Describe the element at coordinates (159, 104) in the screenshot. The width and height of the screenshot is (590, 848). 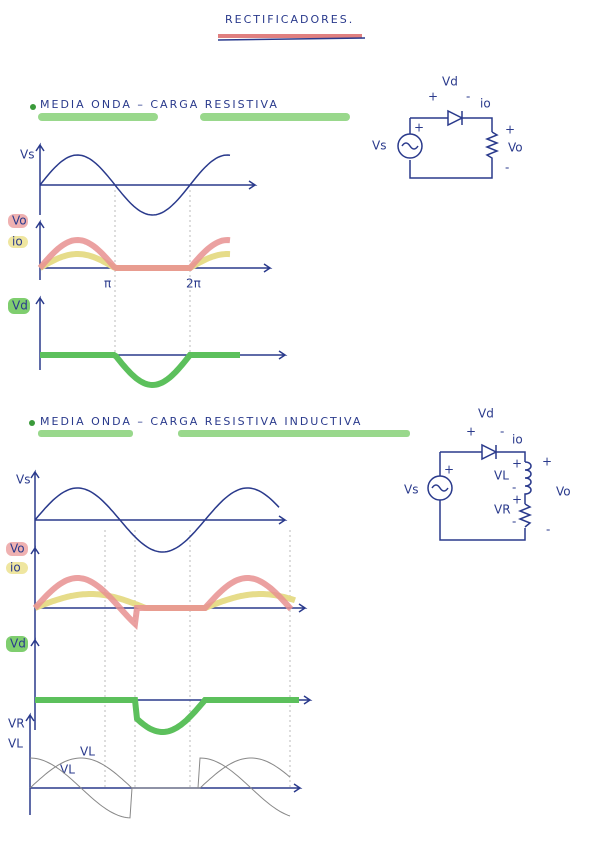
I see `section-heading: MEDIA ONDA – CARGA RESISTIVA` at that location.